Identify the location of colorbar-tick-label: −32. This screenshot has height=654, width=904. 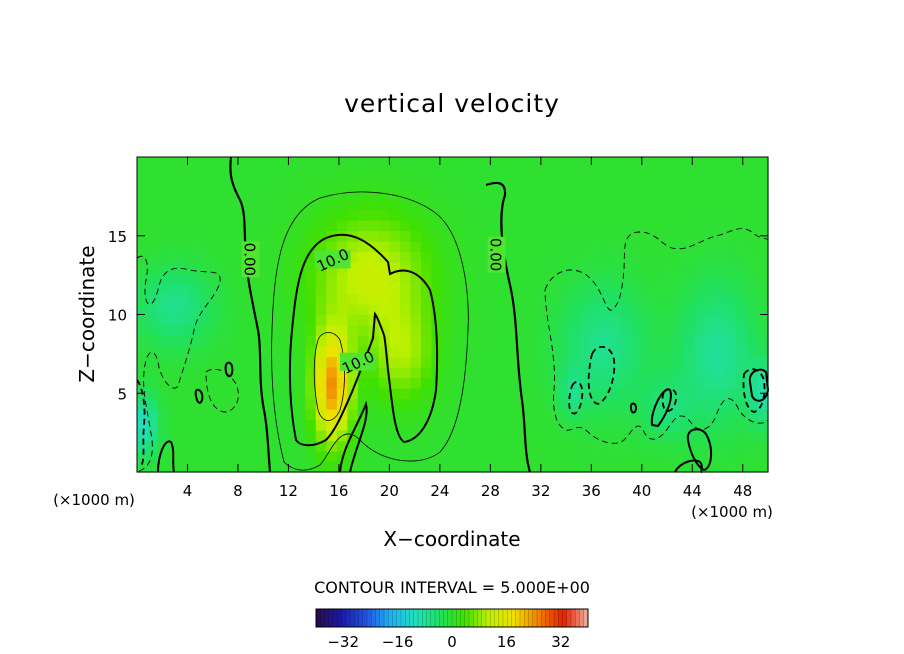
(343, 642).